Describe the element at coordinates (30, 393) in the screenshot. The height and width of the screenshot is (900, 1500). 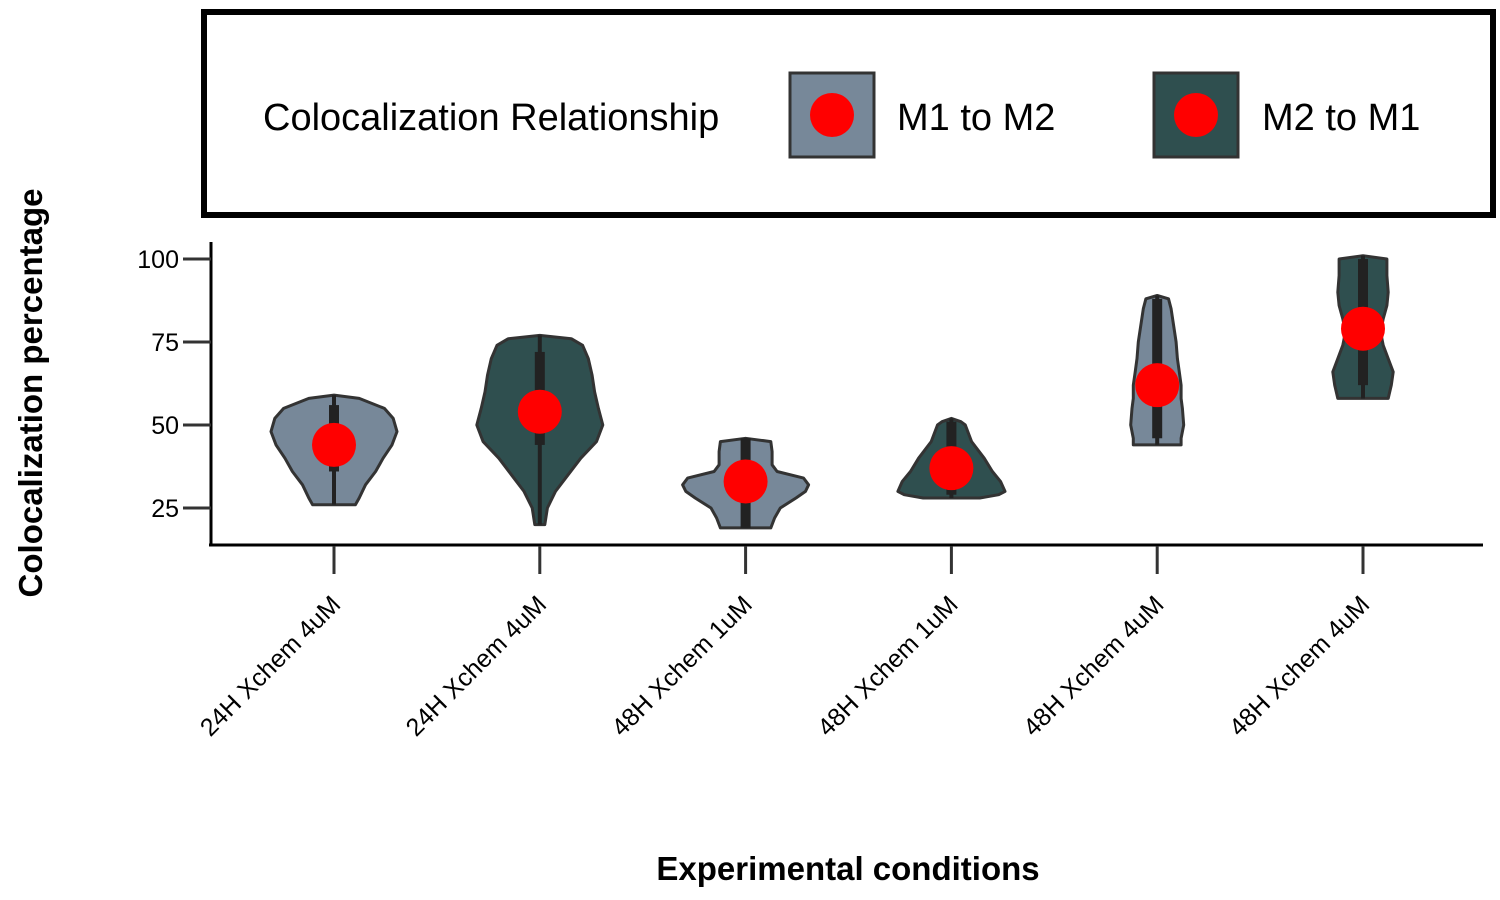
I see `y-axis-title: Colocalization percentage` at that location.